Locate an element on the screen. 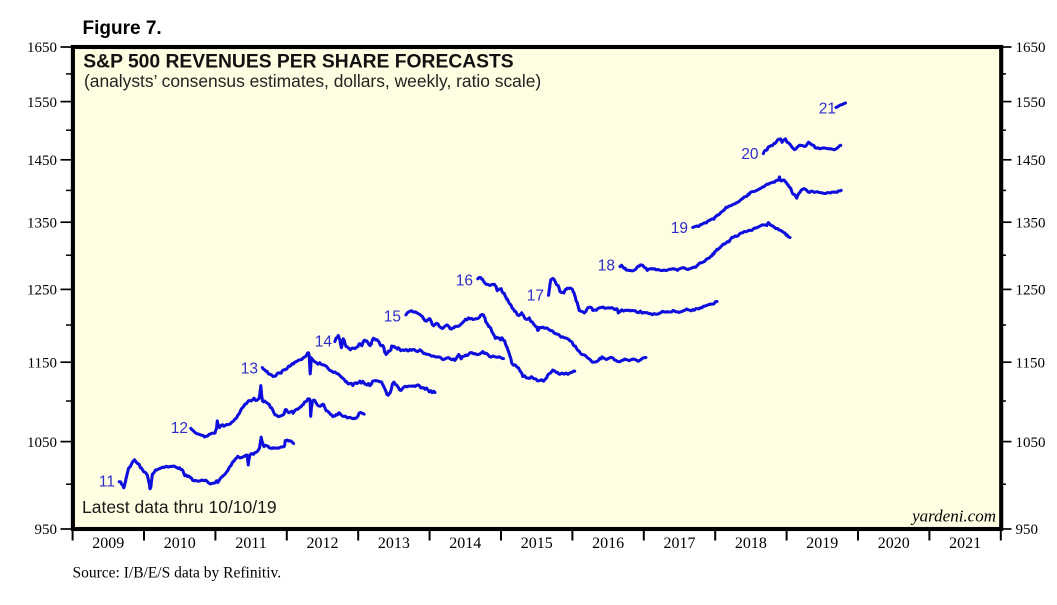 This screenshot has height=605, width=1057. svg-text: 20 is located at coordinates (750, 154).